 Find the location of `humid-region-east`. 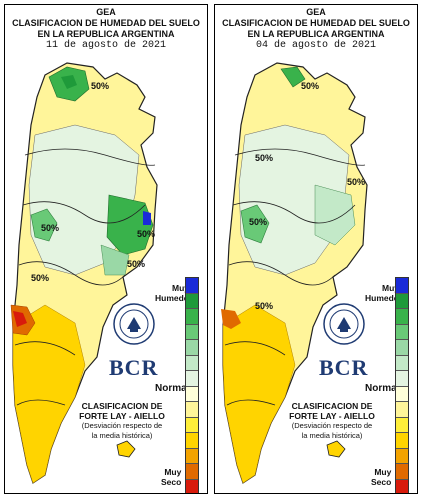

humid-region-east is located at coordinates (130, 225).